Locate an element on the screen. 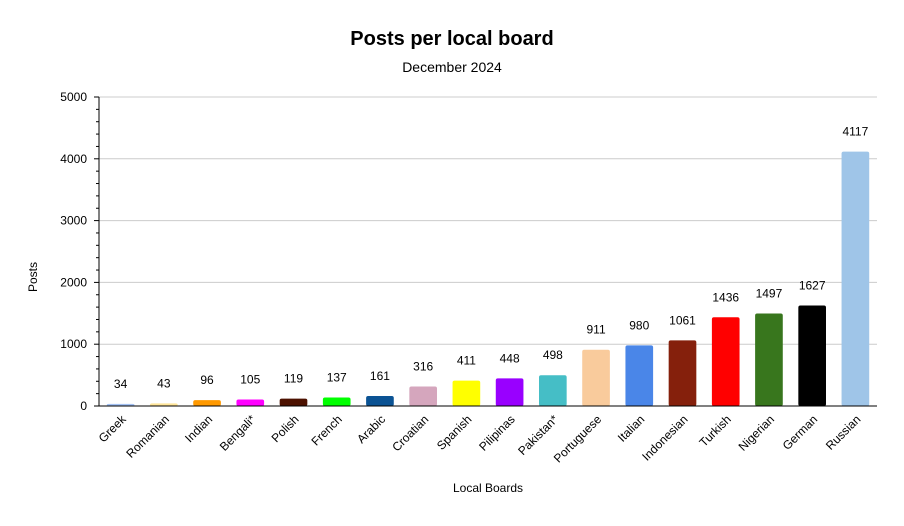 The width and height of the screenshot is (904, 526). data-label: 43 is located at coordinates (164, 383).